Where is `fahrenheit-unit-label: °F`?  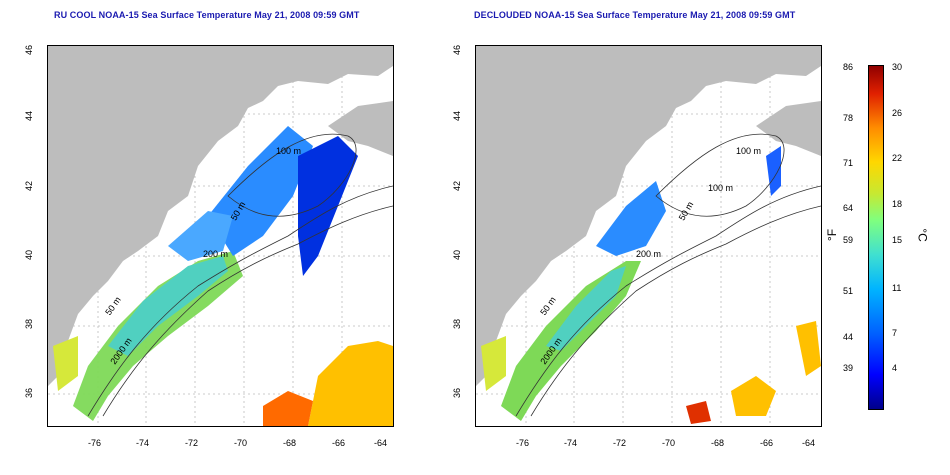 fahrenheit-unit-label: °F is located at coordinates (832, 235).